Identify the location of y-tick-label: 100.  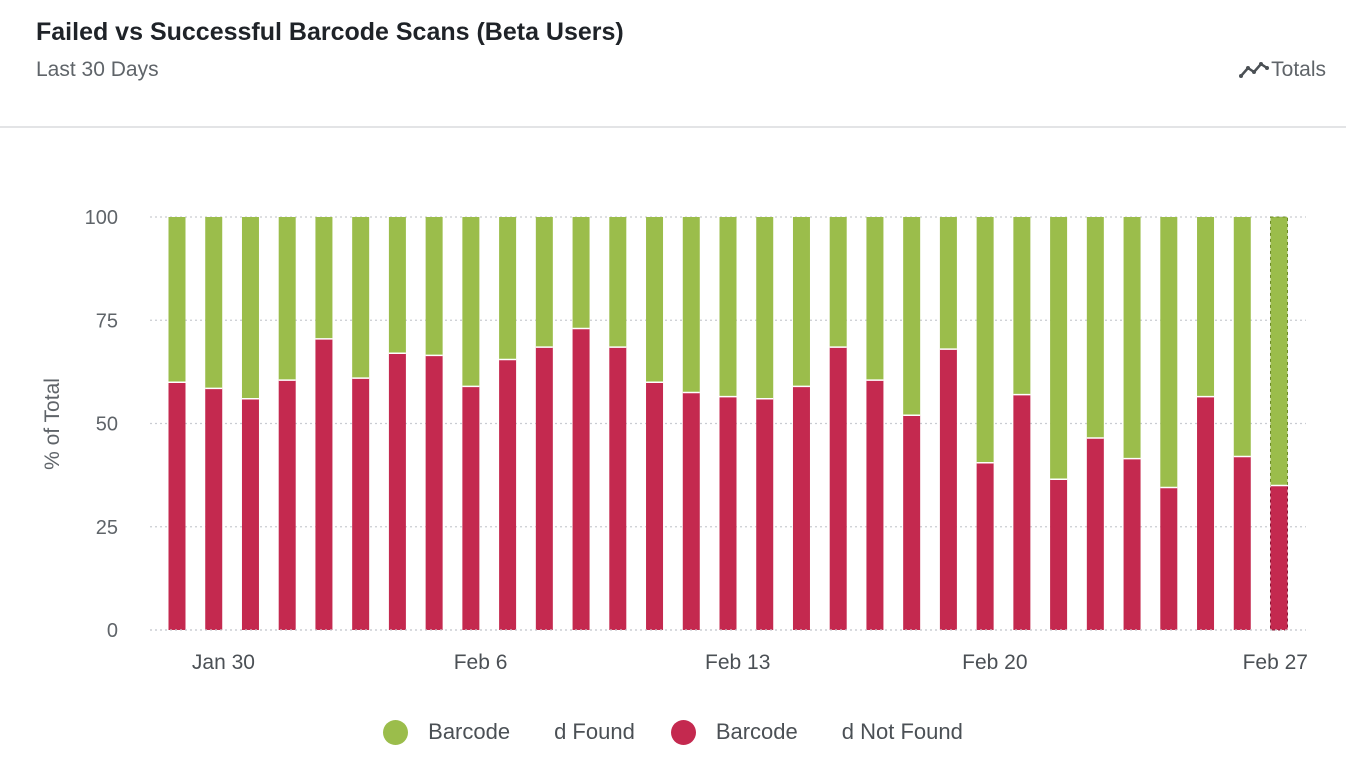
(101, 218).